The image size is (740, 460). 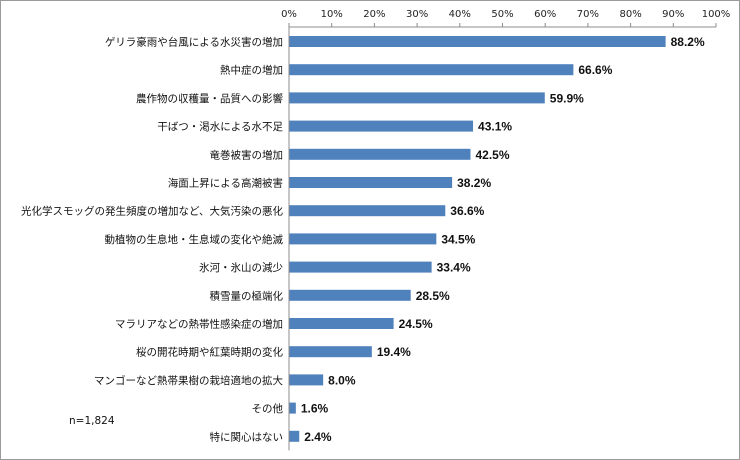 What do you see at coordinates (194, 42) in the screenshot?
I see `category-label: ゲリラ豪雨や台風による水災害の増加` at bounding box center [194, 42].